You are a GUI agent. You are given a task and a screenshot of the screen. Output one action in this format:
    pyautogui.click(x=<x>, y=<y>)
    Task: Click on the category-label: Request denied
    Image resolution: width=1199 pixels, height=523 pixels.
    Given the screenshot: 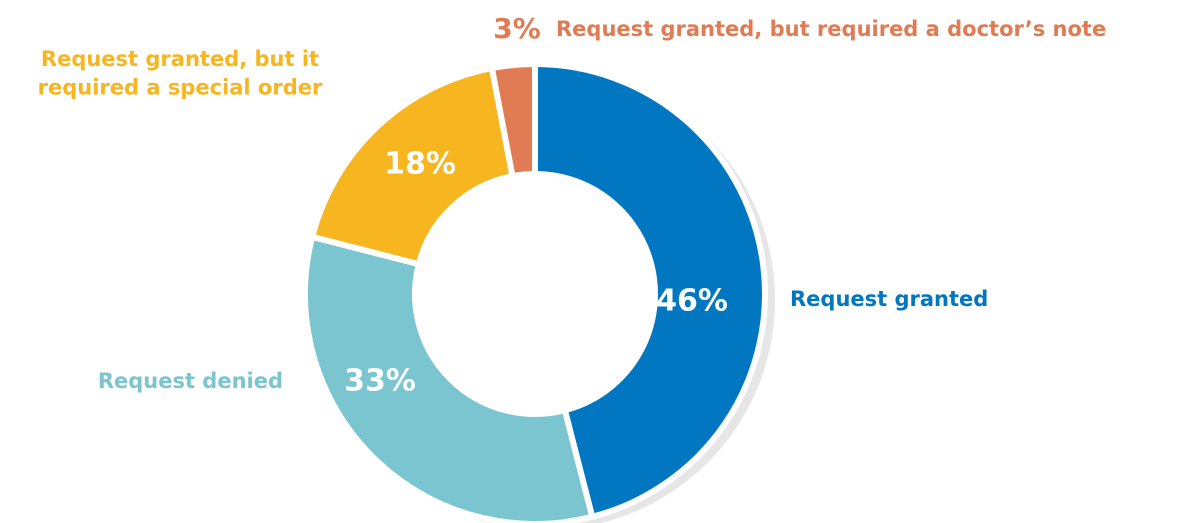 What is the action you would take?
    pyautogui.click(x=190, y=381)
    